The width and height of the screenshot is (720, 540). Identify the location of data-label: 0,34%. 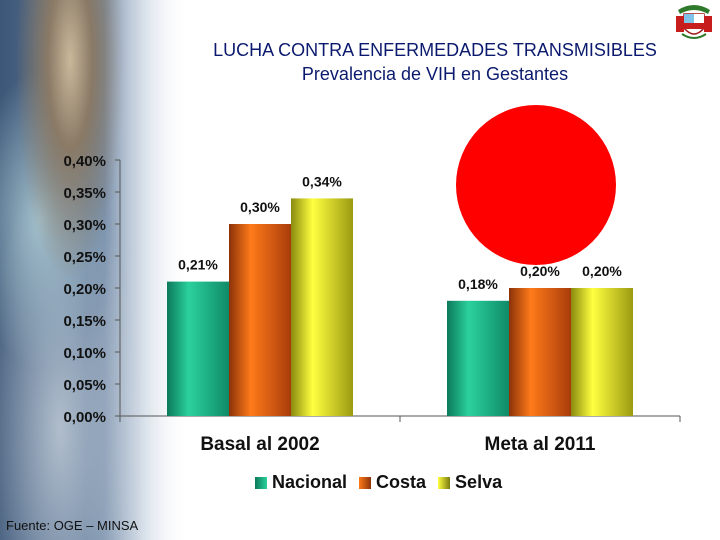
(322, 181).